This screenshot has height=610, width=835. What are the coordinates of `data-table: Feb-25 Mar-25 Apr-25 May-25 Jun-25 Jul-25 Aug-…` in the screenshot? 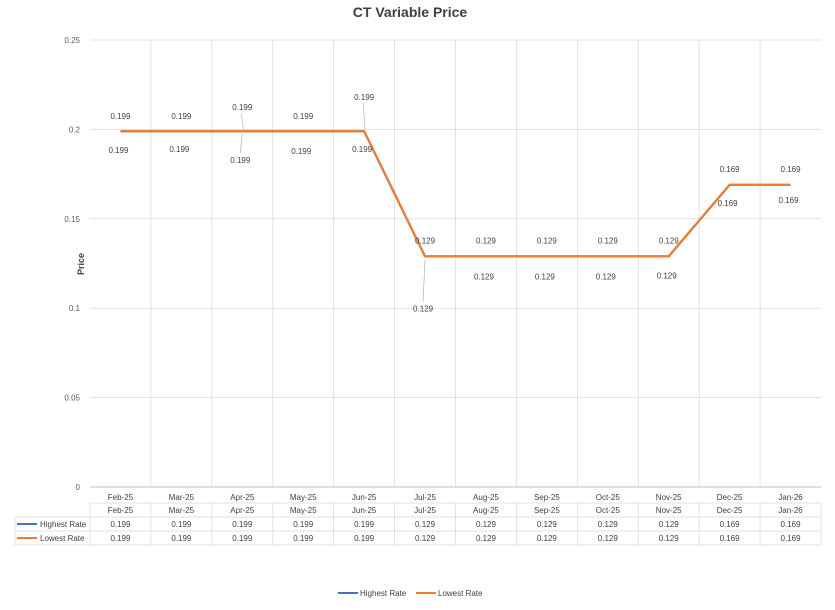 It's located at (418, 524).